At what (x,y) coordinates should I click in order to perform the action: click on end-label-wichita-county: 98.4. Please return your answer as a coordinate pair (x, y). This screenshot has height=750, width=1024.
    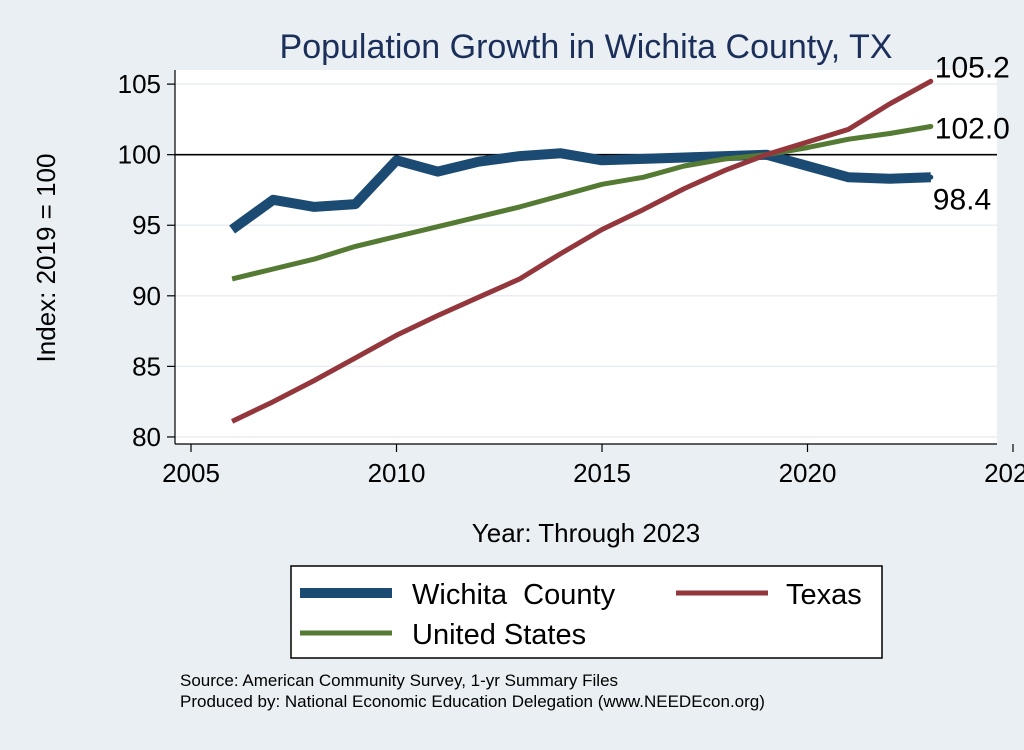
    Looking at the image, I should click on (962, 199).